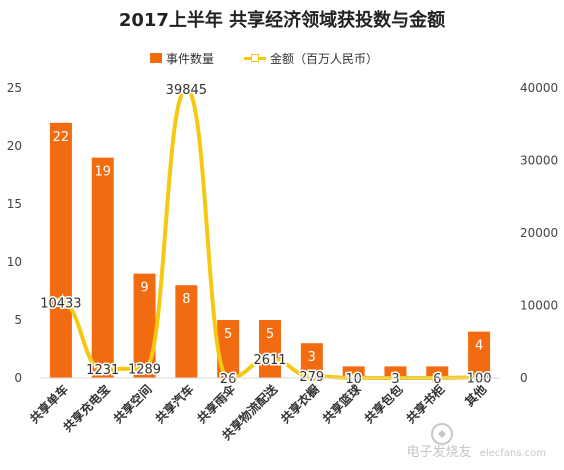 Image resolution: width=564 pixels, height=470 pixels. What do you see at coordinates (539, 88) in the screenshot?
I see `y-right-tick-label: 40000` at bounding box center [539, 88].